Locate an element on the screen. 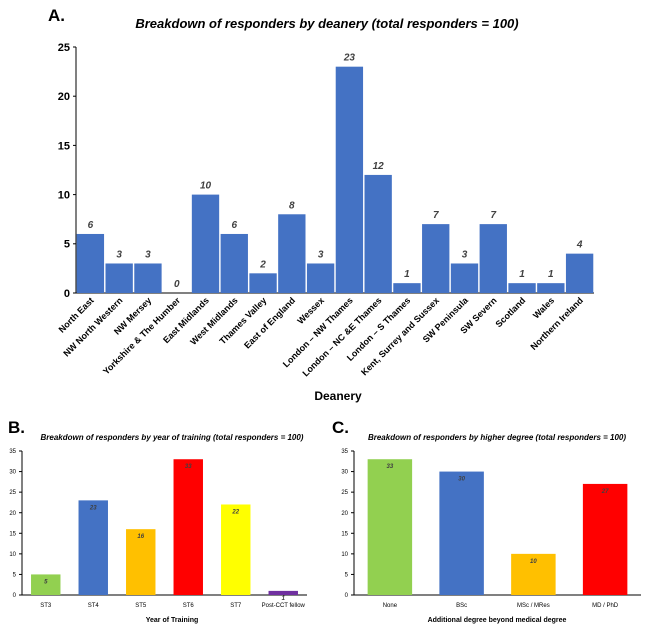  x-tick-label: ST6 is located at coordinates (189, 606).